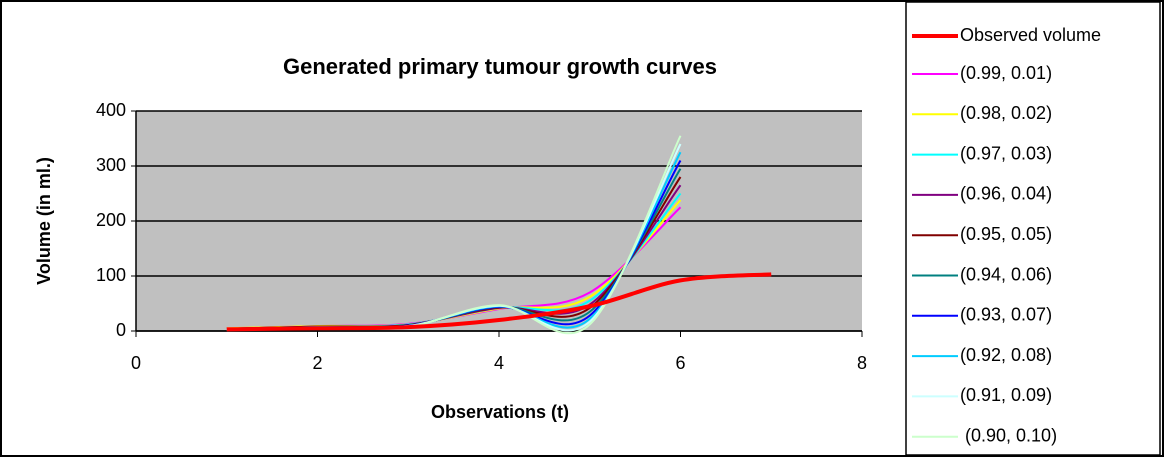  I want to click on chart-title: Generated primary tumour growth curves, so click(500, 66).